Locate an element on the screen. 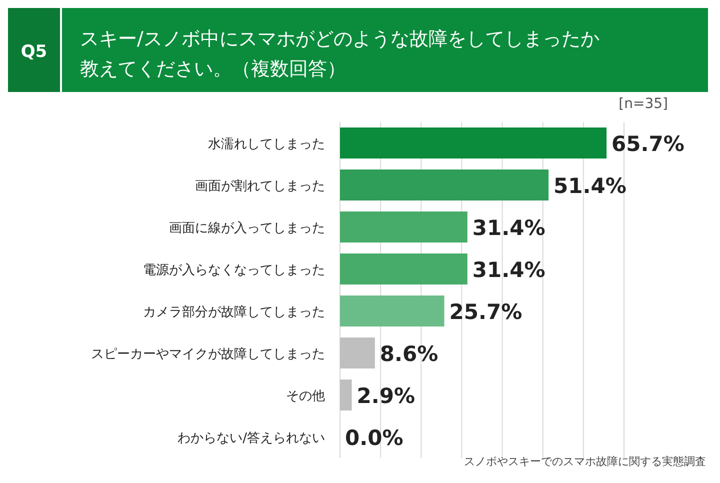 The image size is (720, 483). y-tick-label: カメラ部分が故障してしまった is located at coordinates (234, 312).